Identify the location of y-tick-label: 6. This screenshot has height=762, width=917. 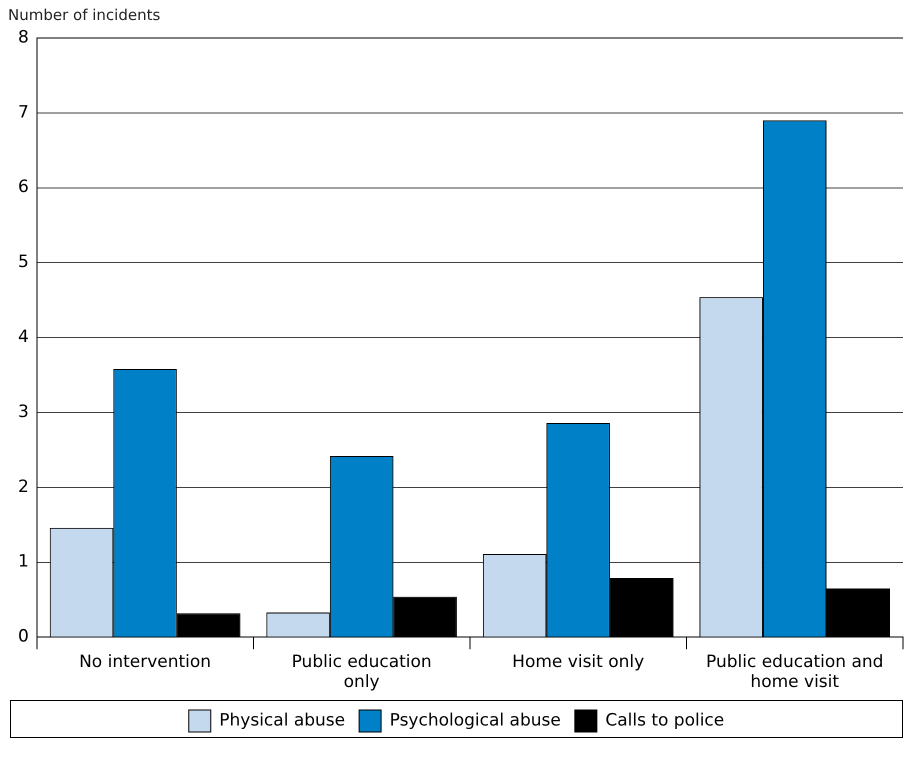
(23, 187).